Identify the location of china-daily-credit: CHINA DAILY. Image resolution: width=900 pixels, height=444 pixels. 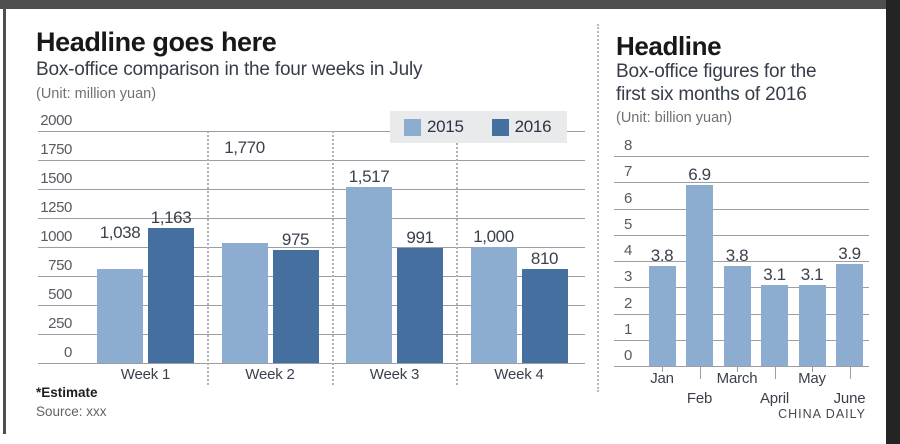
(822, 414).